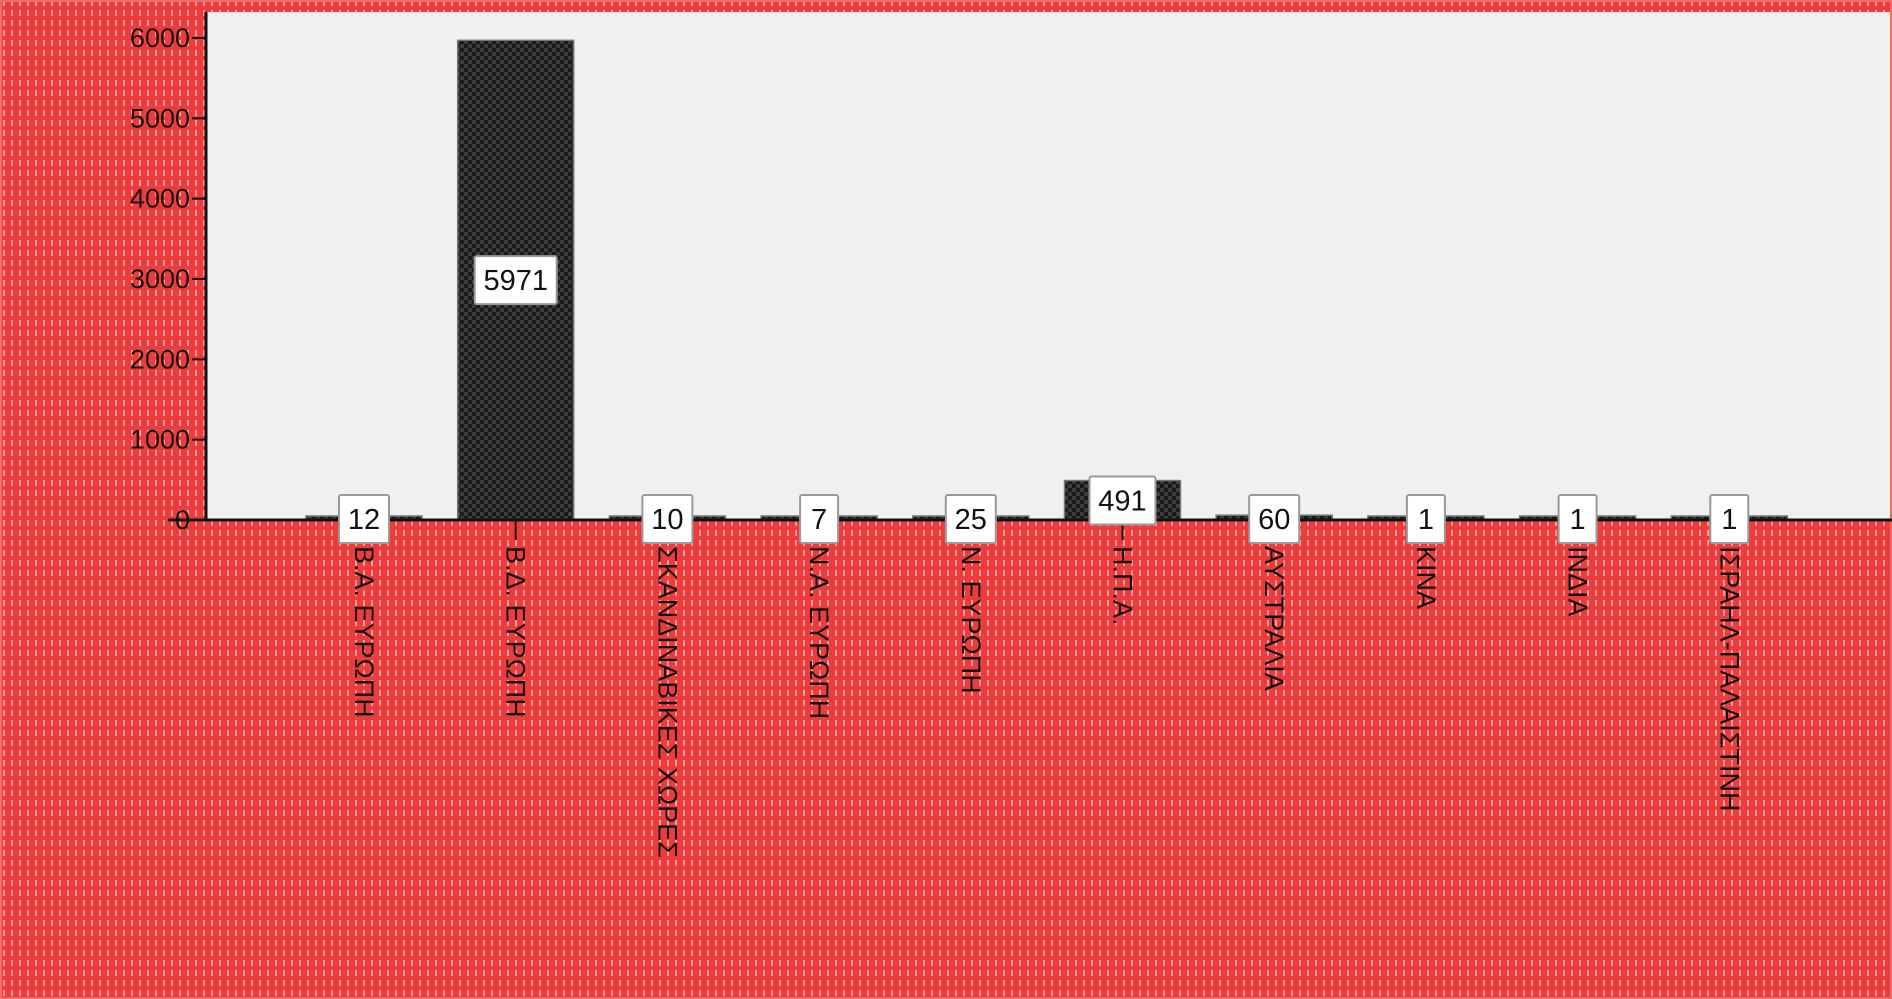  I want to click on category-label: Ν. ΕΥΡΩΠΗ, so click(971, 620).